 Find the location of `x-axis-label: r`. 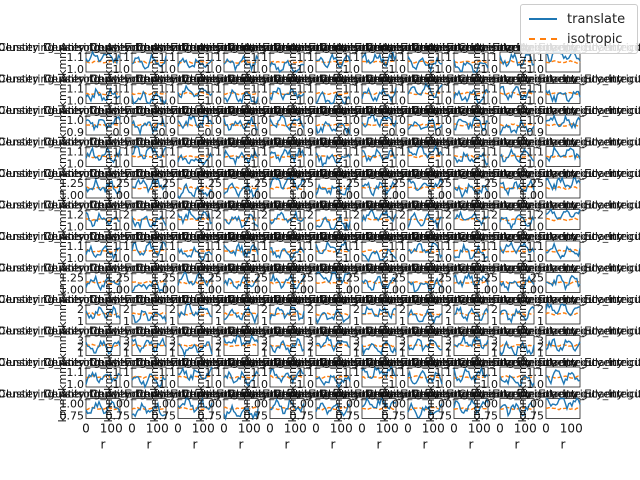

x-axis-label: r is located at coordinates (103, 445).